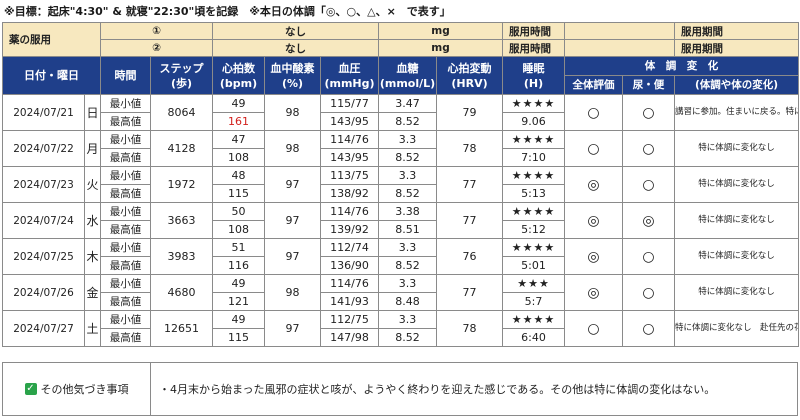 This screenshot has height=420, width=800. What do you see at coordinates (92, 256) in the screenshot?
I see `weekday-cell: 木` at bounding box center [92, 256].